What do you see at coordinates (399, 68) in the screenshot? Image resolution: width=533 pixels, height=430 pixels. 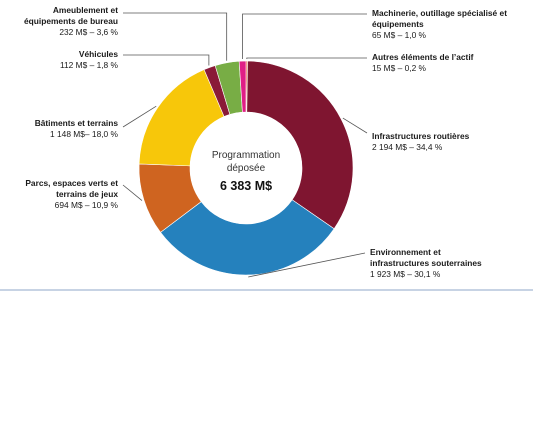 I see `slice-label-value-8: 15 M$ – 0,2 %` at bounding box center [399, 68].